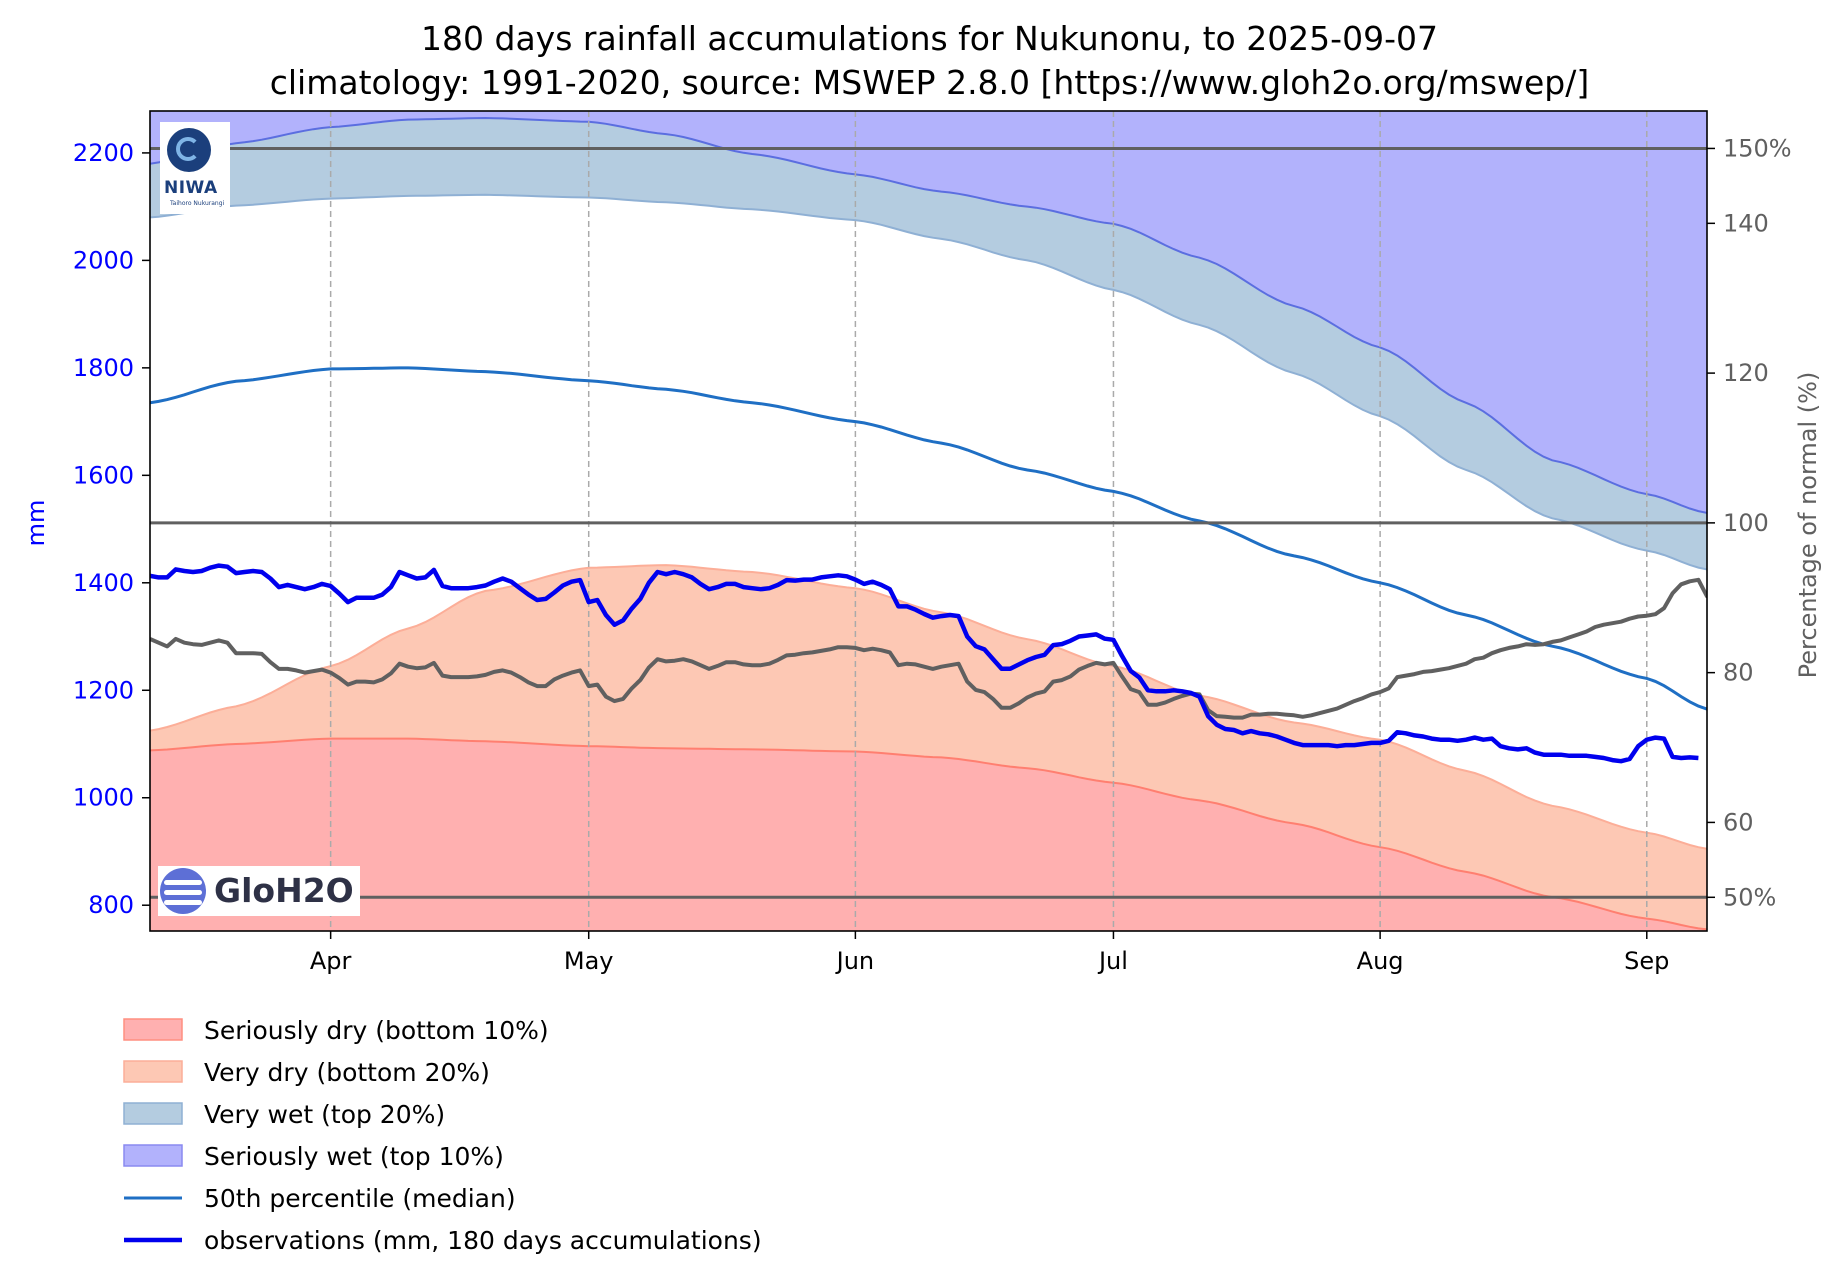 The image size is (1830, 1281). What do you see at coordinates (36, 523) in the screenshot?
I see `y-axis-label: mm` at bounding box center [36, 523].